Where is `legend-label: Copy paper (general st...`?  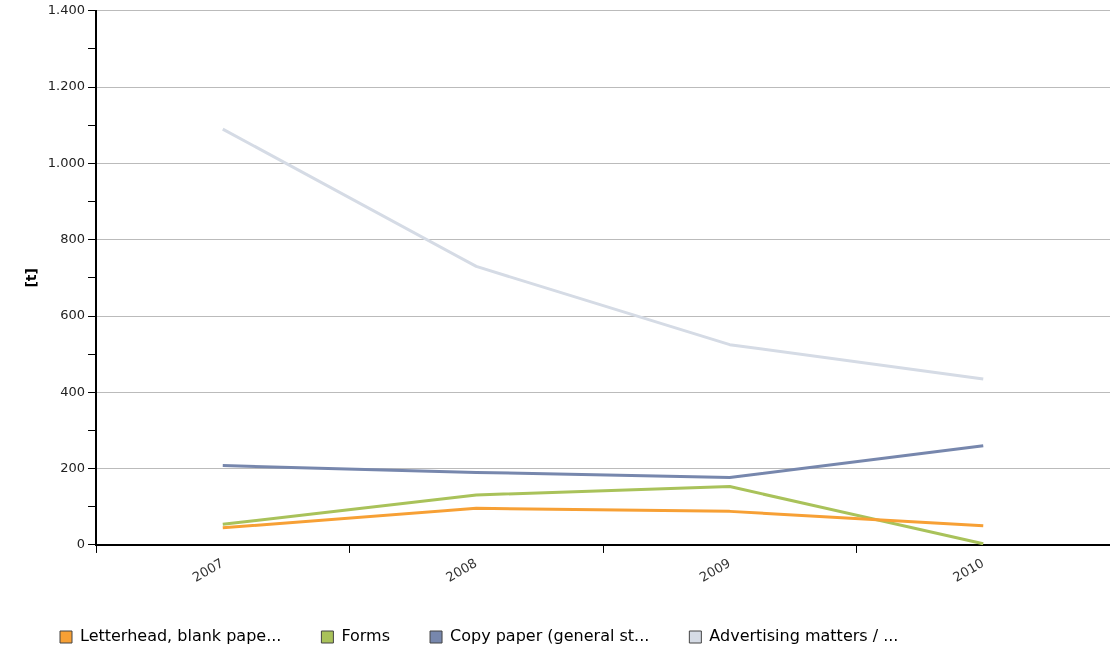 legend-label: Copy paper (general st... is located at coordinates (550, 636).